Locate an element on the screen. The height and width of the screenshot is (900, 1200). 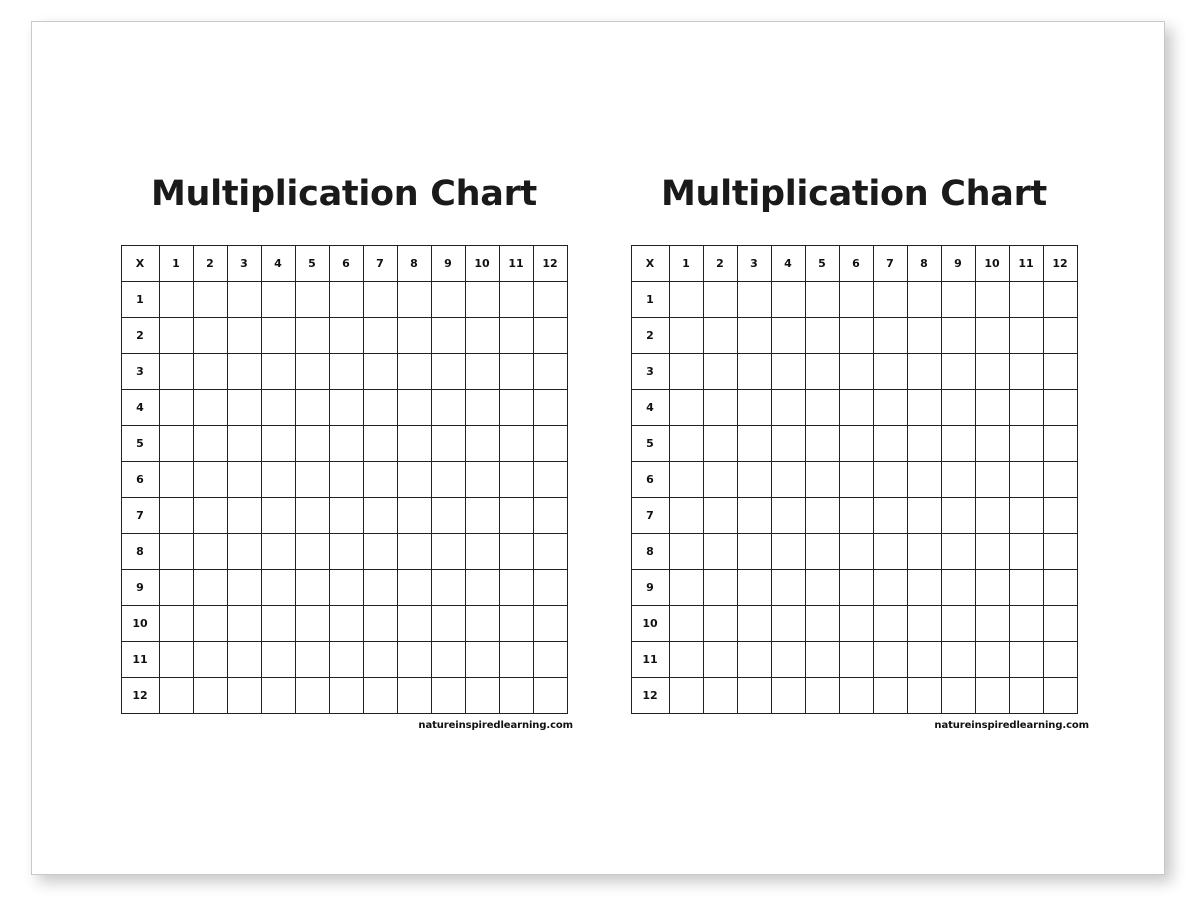
grid-cell-r12-c3 is located at coordinates (754, 695).